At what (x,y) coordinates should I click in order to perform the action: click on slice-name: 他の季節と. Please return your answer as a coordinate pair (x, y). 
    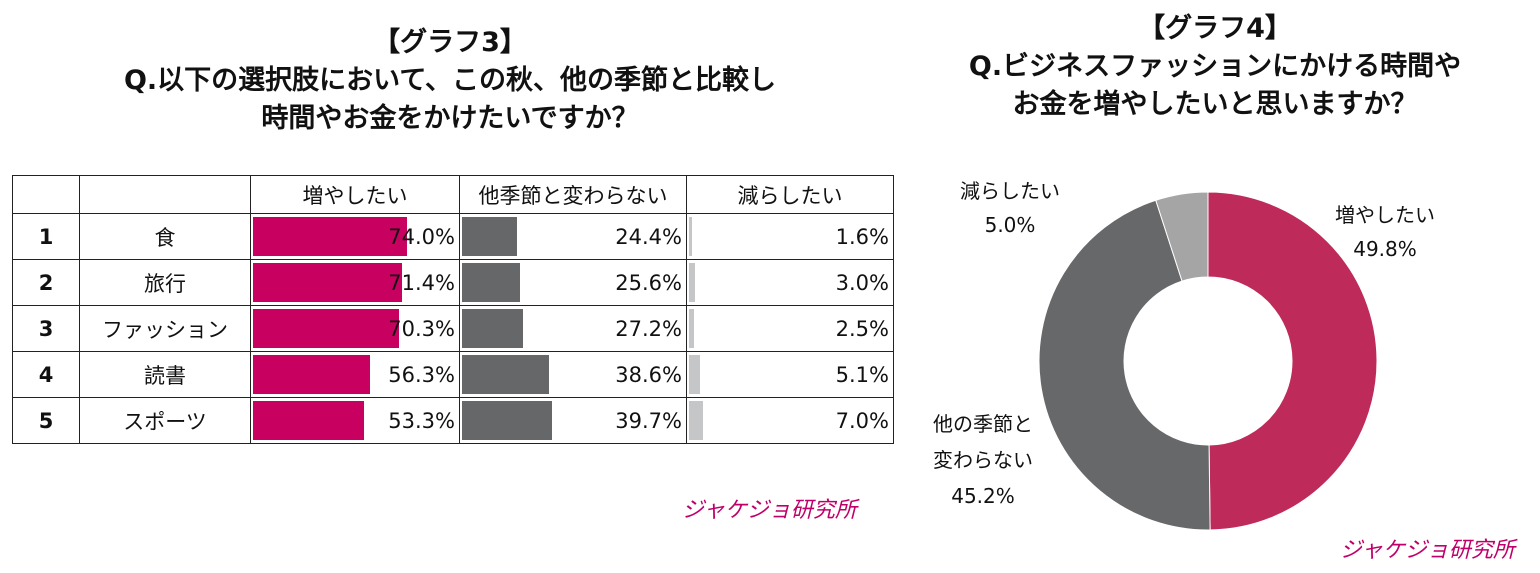
    Looking at the image, I should click on (983, 424).